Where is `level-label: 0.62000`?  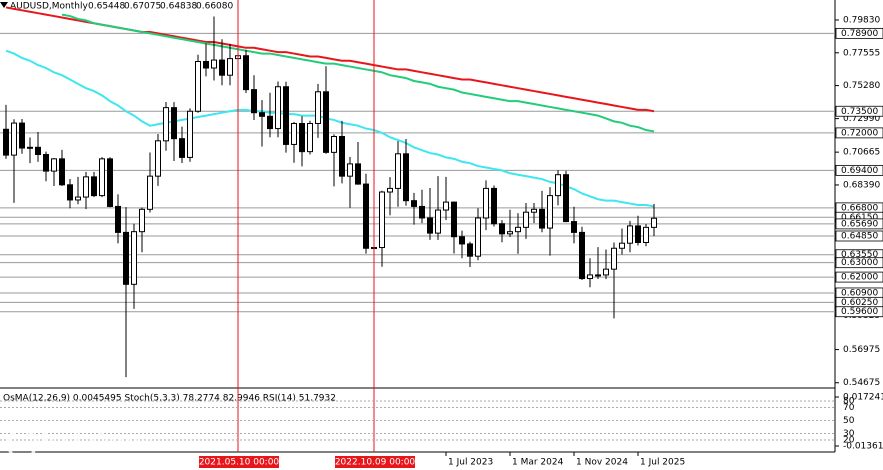
level-label: 0.62000 is located at coordinates (859, 278).